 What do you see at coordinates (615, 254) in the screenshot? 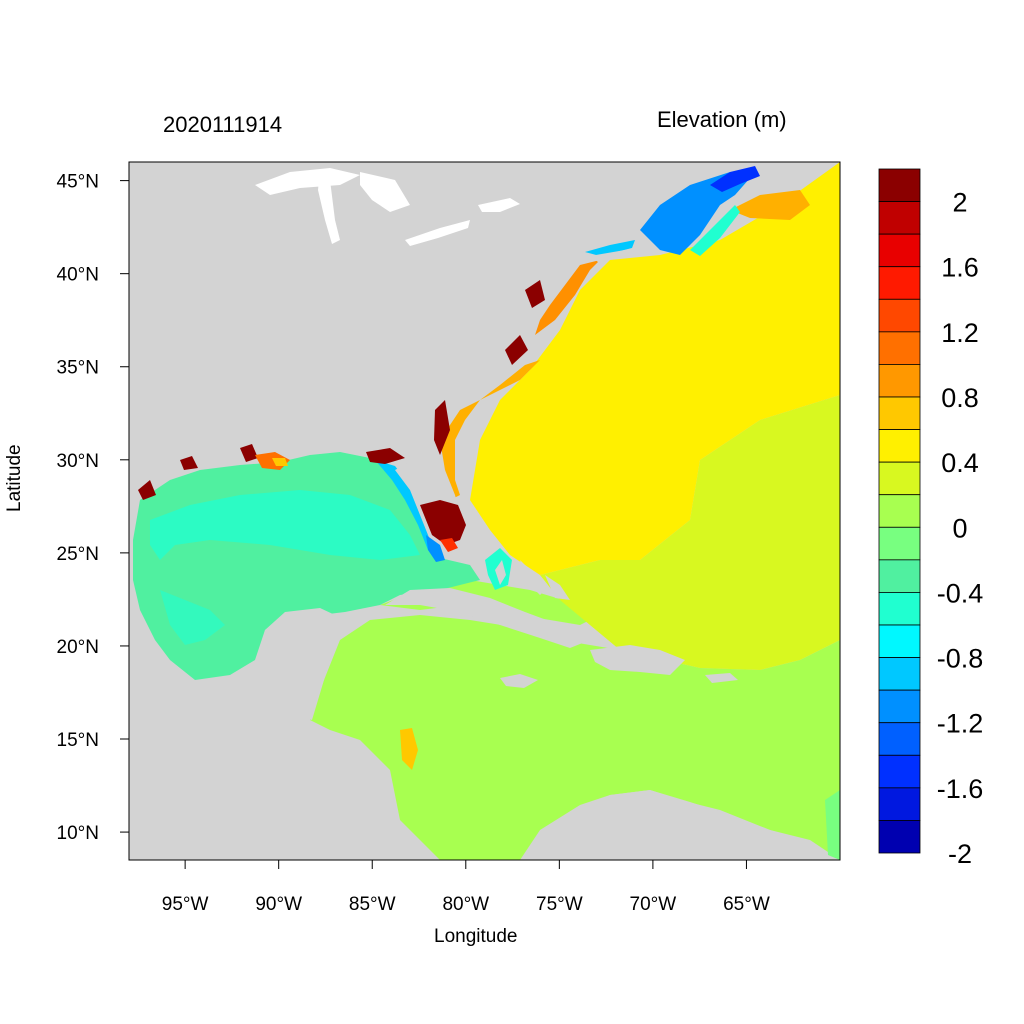
I see `long-island` at bounding box center [615, 254].